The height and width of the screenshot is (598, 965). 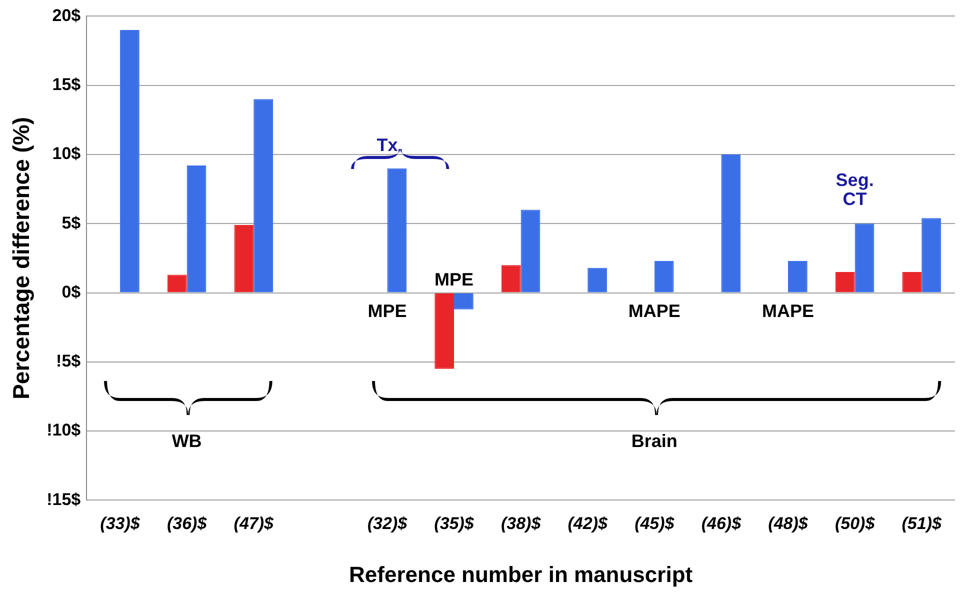 I want to click on y-tick-label: 10$, so click(x=67, y=154).